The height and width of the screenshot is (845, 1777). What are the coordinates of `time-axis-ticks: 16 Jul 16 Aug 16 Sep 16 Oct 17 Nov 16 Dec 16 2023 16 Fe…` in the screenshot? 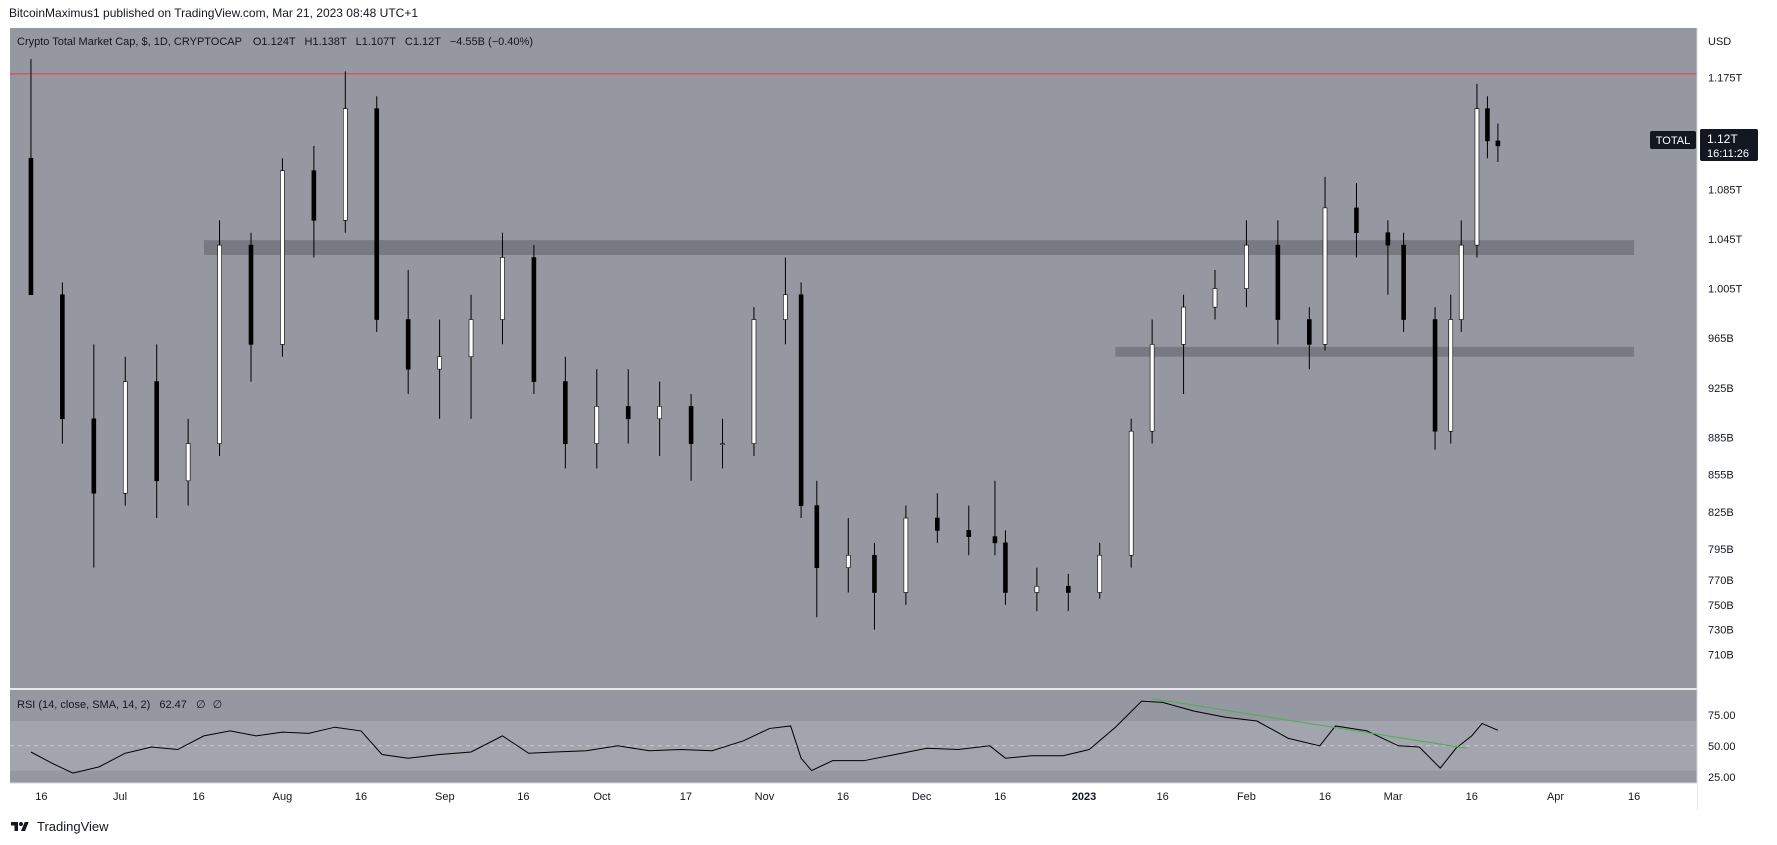 It's located at (837, 797).